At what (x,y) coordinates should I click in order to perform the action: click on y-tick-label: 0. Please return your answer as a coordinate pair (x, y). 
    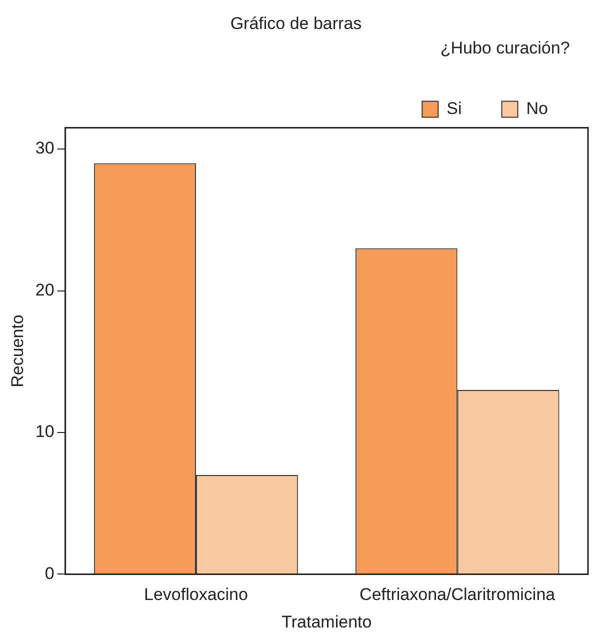
    Looking at the image, I should click on (49, 573).